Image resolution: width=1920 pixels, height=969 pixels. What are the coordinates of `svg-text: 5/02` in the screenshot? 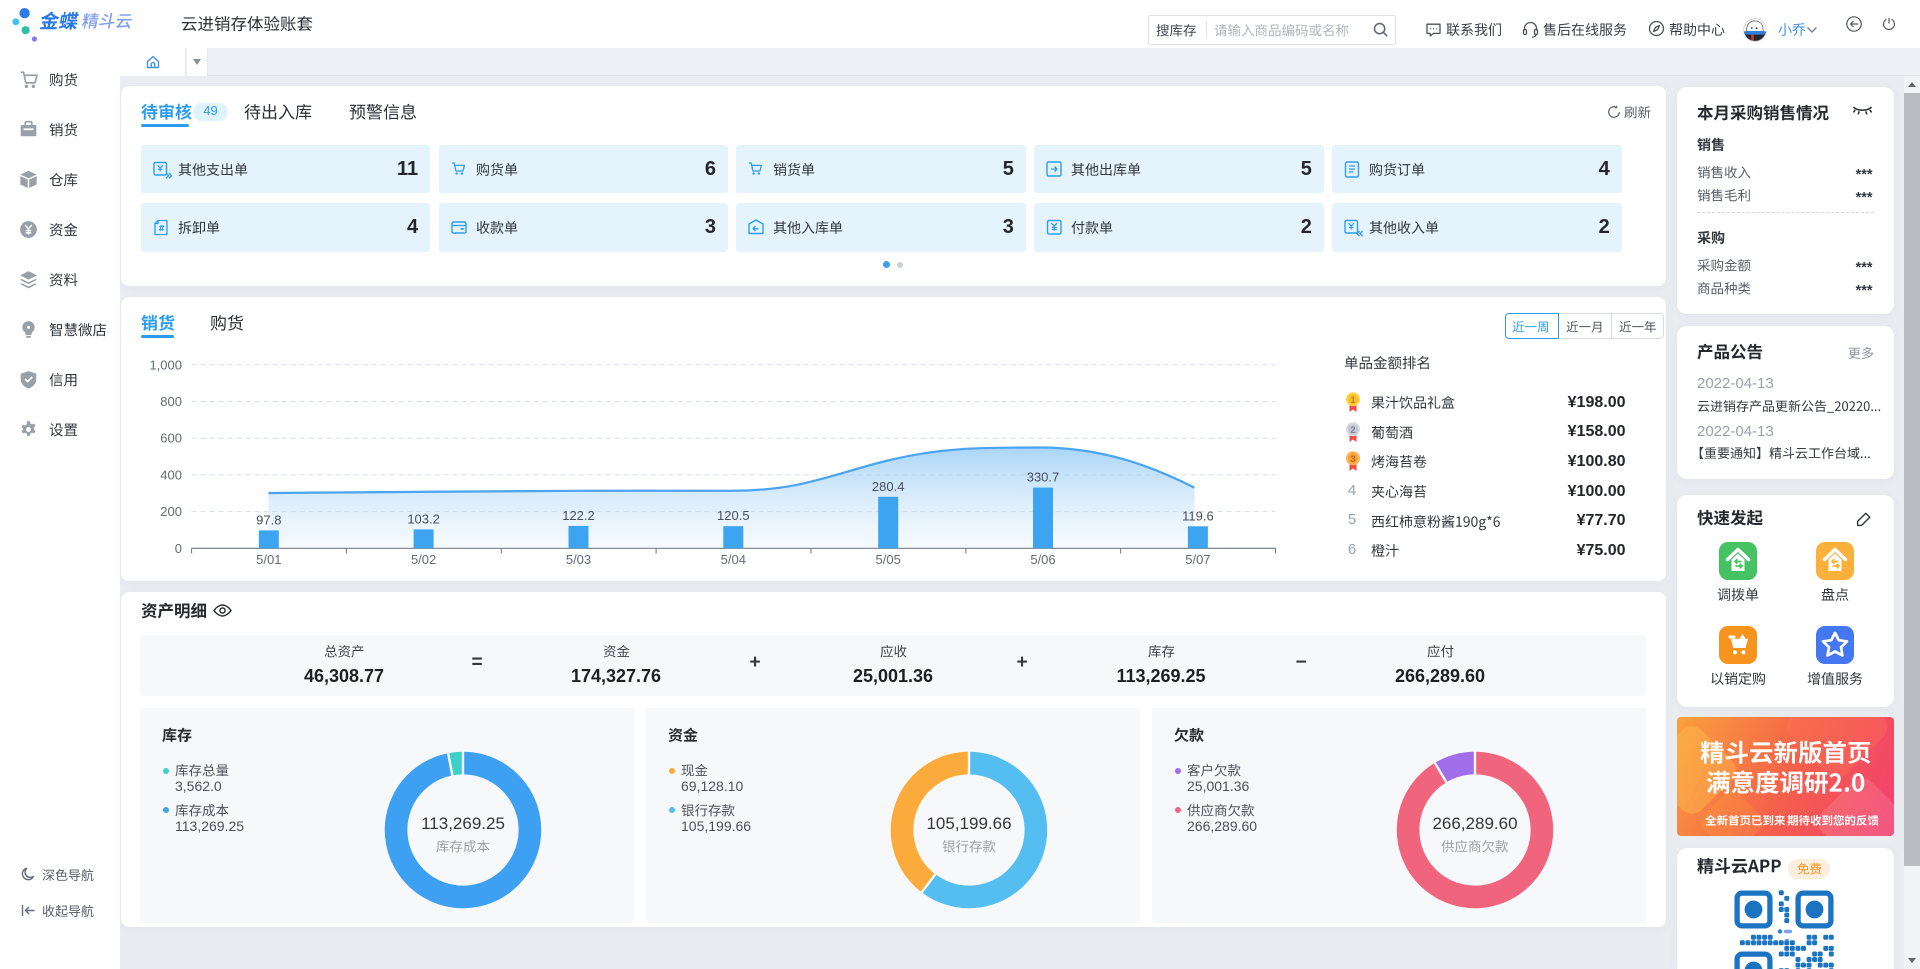 It's located at (423, 559).